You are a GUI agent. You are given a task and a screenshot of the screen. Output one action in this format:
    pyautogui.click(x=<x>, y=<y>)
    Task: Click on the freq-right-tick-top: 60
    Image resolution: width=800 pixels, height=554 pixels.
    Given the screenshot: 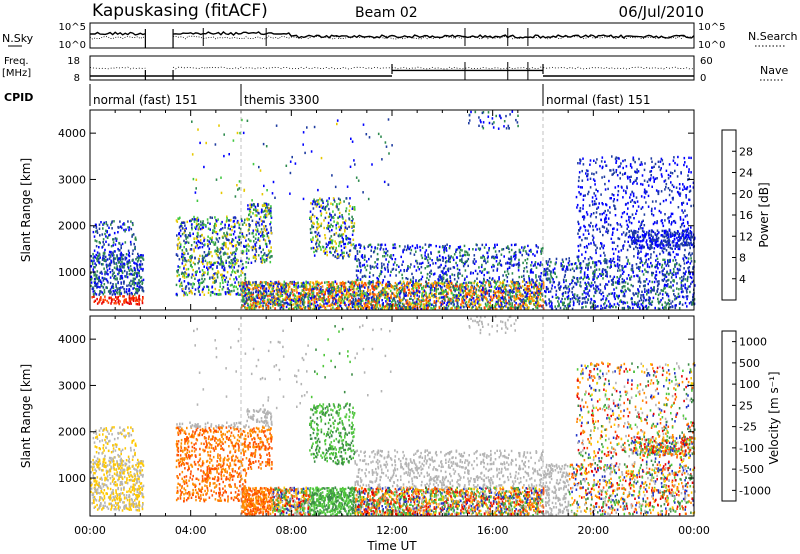 What is the action you would take?
    pyautogui.click(x=706, y=61)
    